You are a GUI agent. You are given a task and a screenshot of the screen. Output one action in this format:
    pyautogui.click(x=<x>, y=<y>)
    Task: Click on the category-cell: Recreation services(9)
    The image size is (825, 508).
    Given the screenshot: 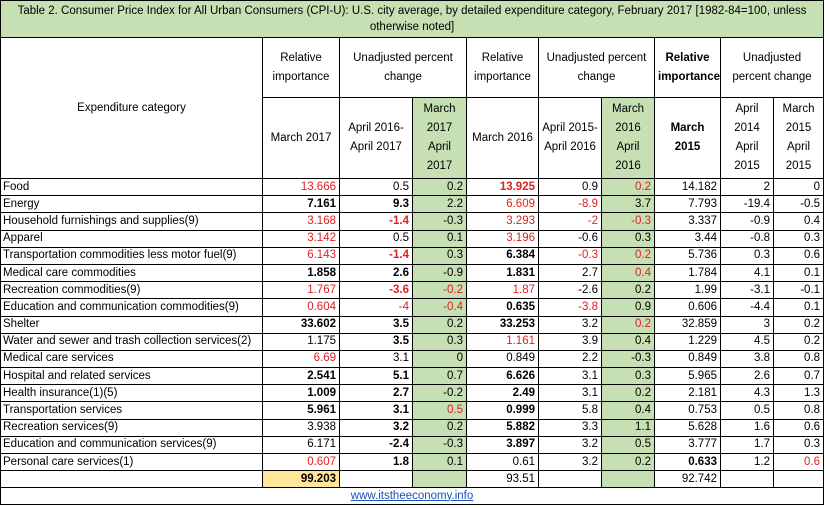 What is the action you would take?
    pyautogui.click(x=131, y=427)
    